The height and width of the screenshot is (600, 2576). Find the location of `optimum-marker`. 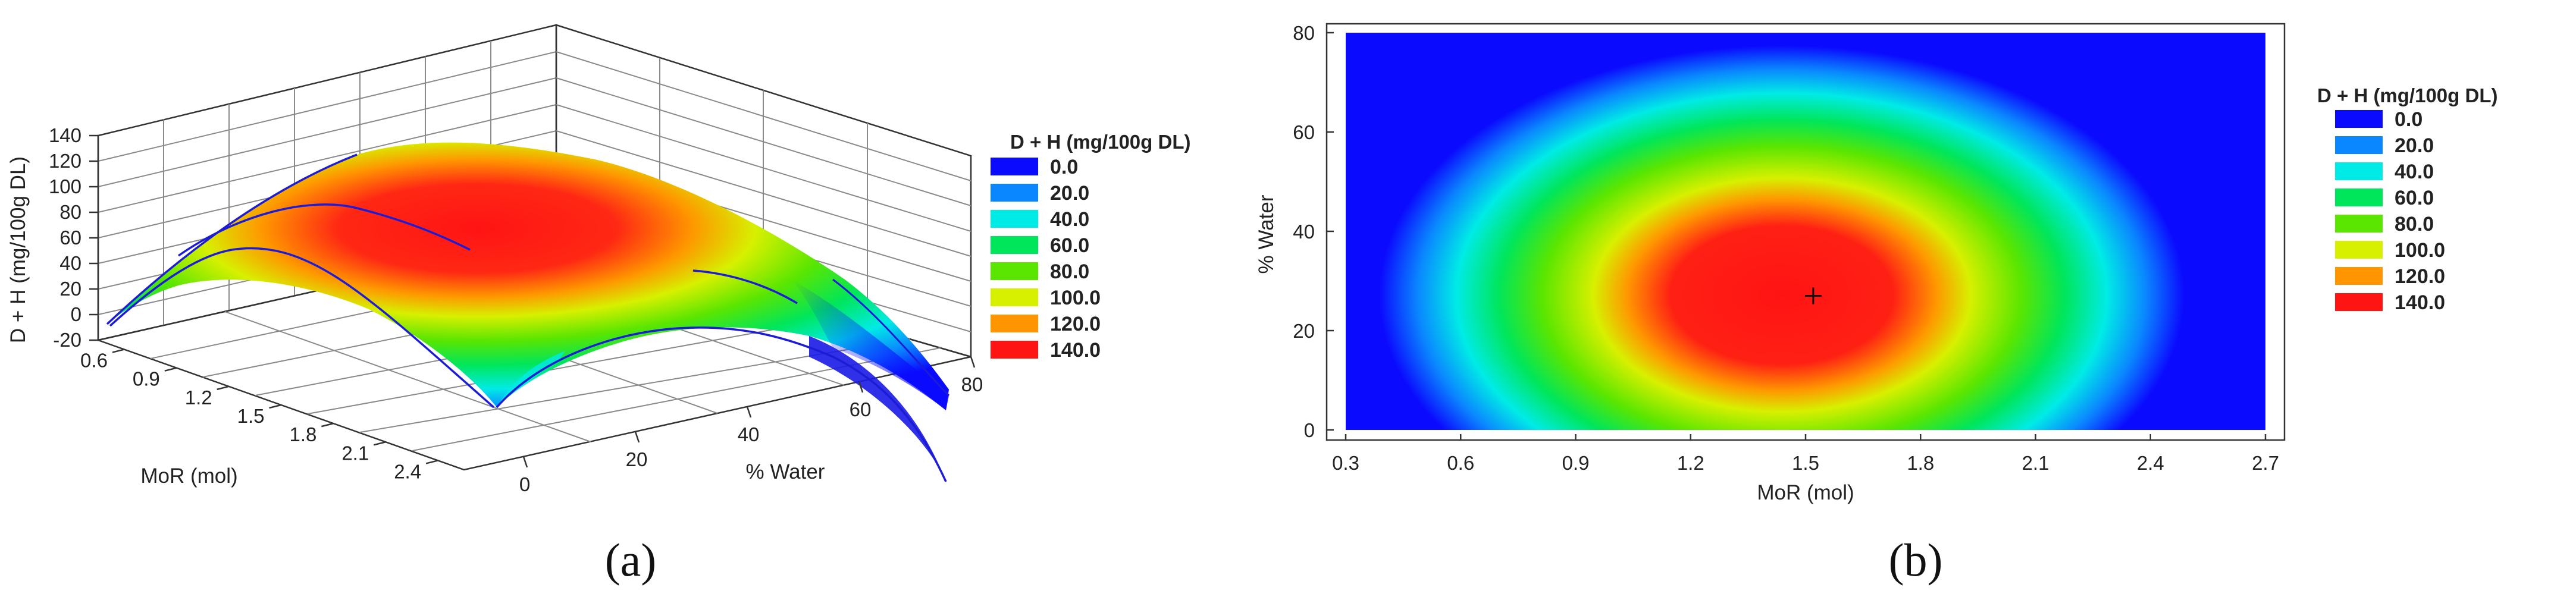

optimum-marker is located at coordinates (1813, 295).